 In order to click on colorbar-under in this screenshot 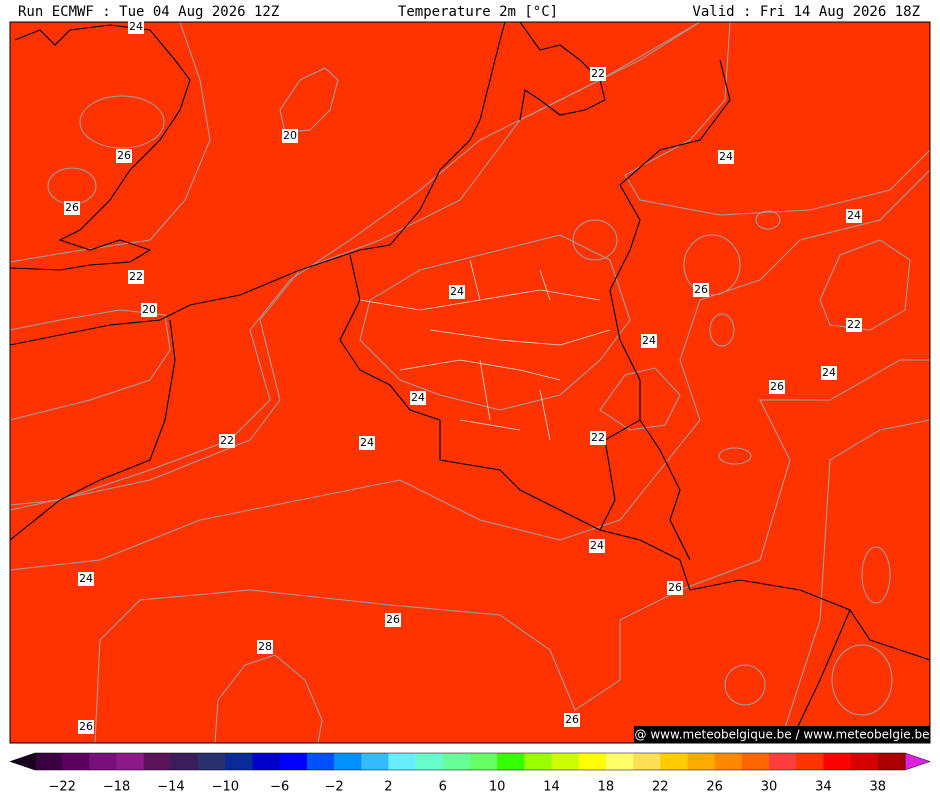, I will do `click(22, 761)`.